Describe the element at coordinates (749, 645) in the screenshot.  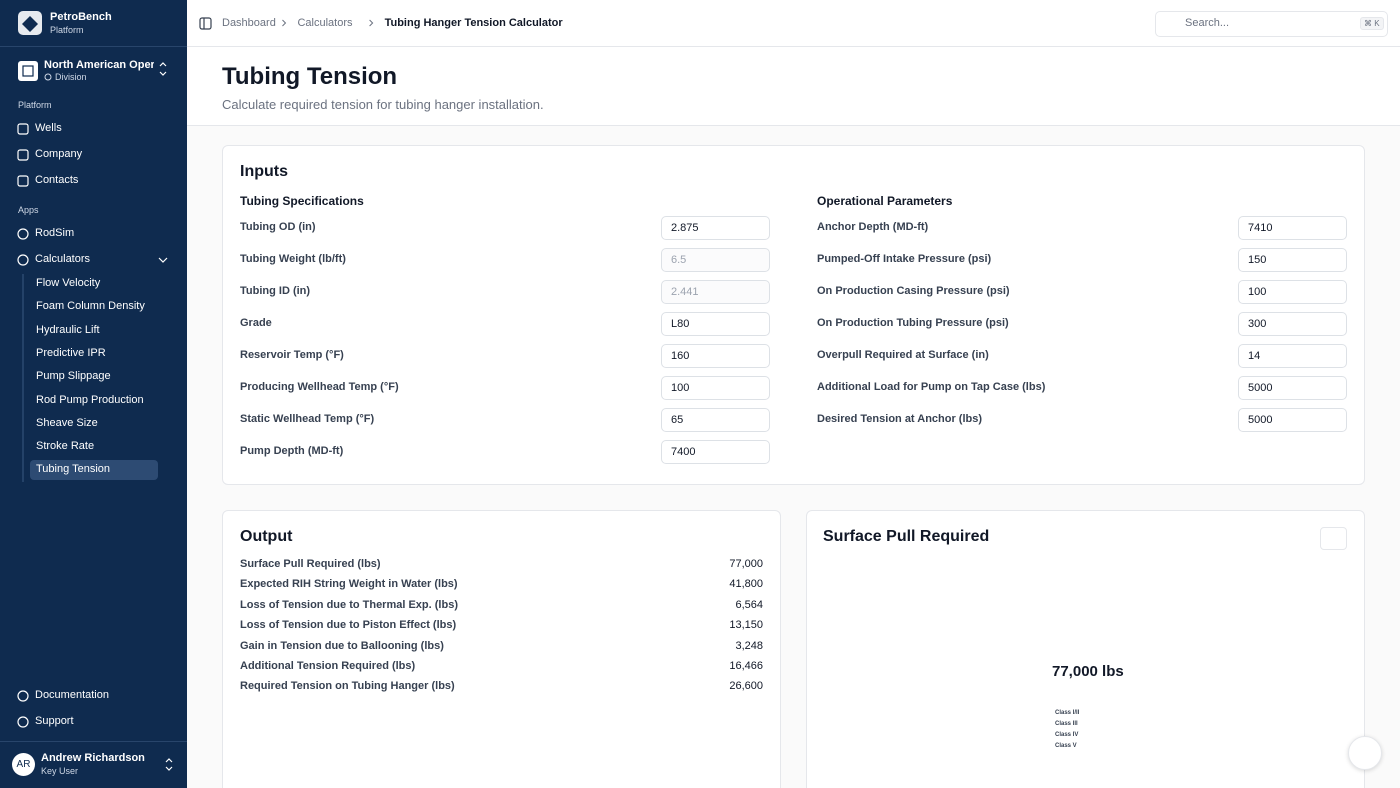
I see `output-value: 3,248` at that location.